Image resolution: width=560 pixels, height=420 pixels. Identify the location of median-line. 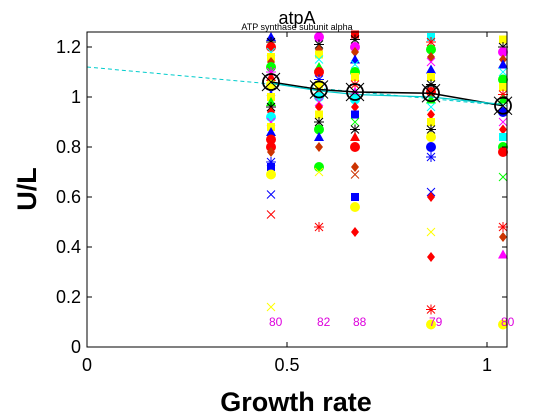
(387, 94).